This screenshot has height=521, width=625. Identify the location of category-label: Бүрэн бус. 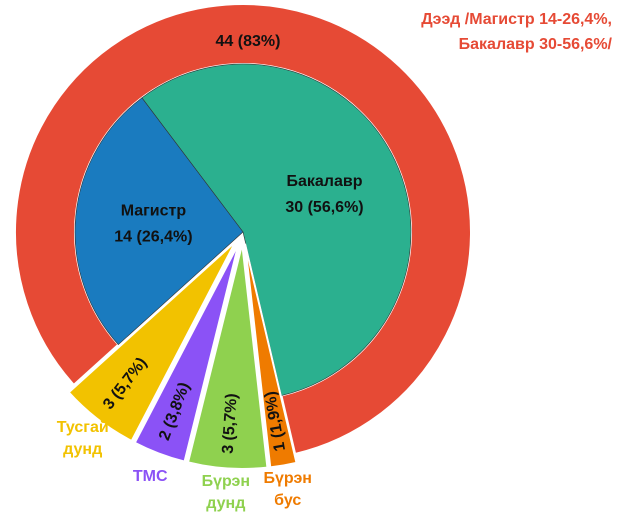
(287, 490).